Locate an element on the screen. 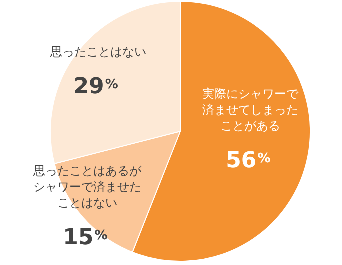 This screenshot has height=265, width=342. slice-label: 実際にシャワーで済ませてしまったことがある is located at coordinates (251, 109).